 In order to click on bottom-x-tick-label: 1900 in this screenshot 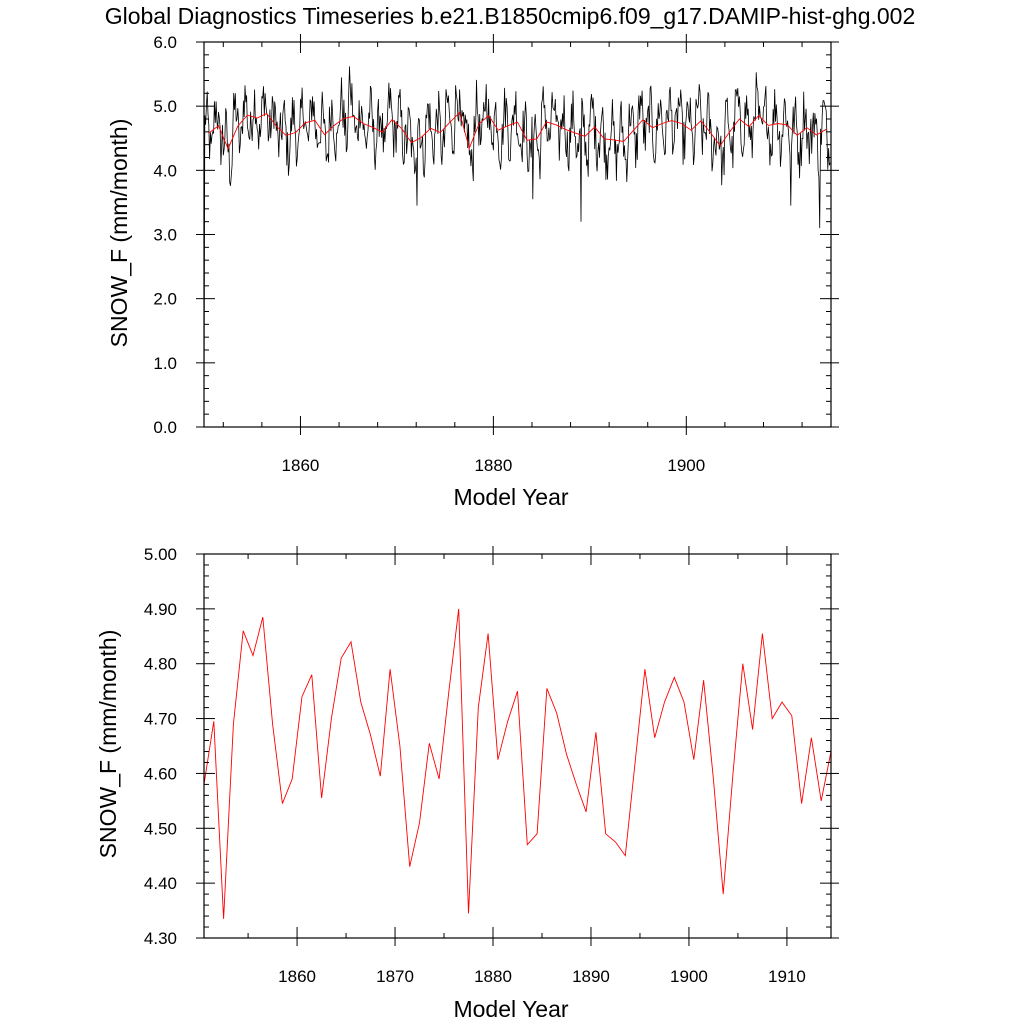, I will do `click(689, 976)`.